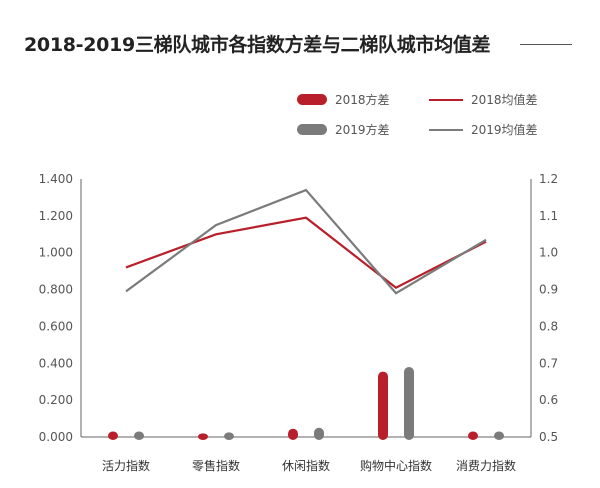  What do you see at coordinates (362, 130) in the screenshot?
I see `legend-label-2019-variance: 2019方差` at bounding box center [362, 130].